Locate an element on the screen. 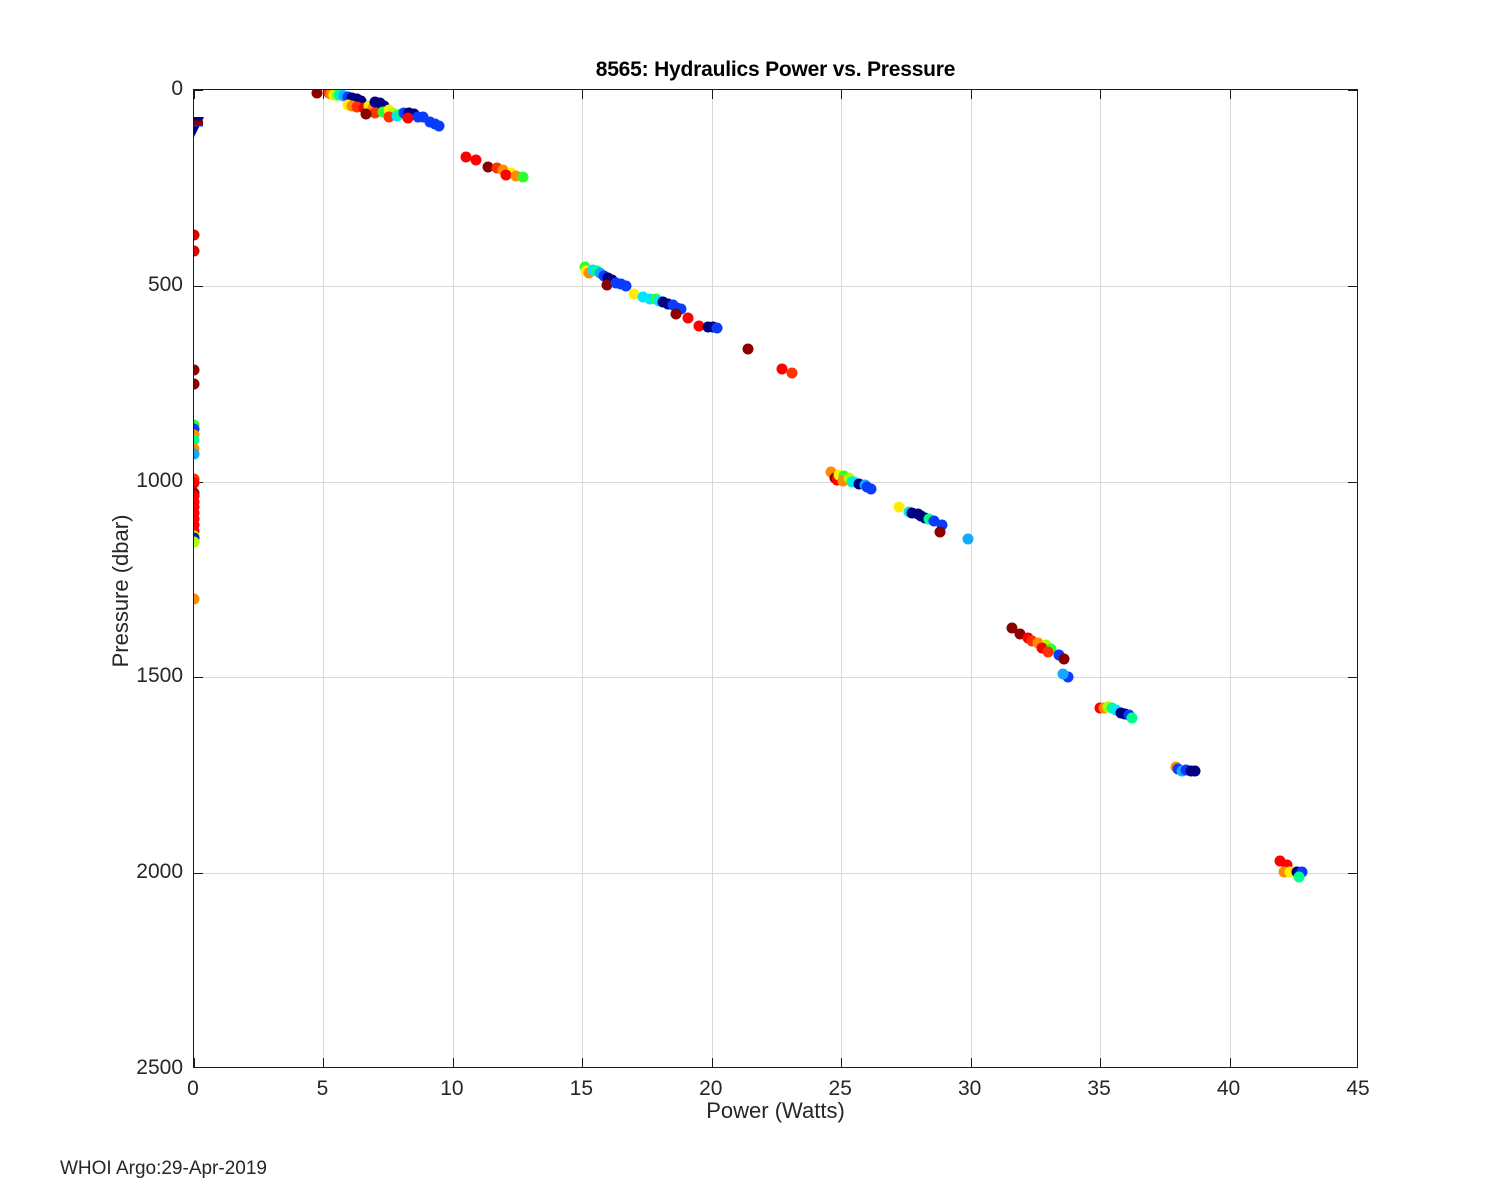  x-tick-label: 25 is located at coordinates (840, 1088).